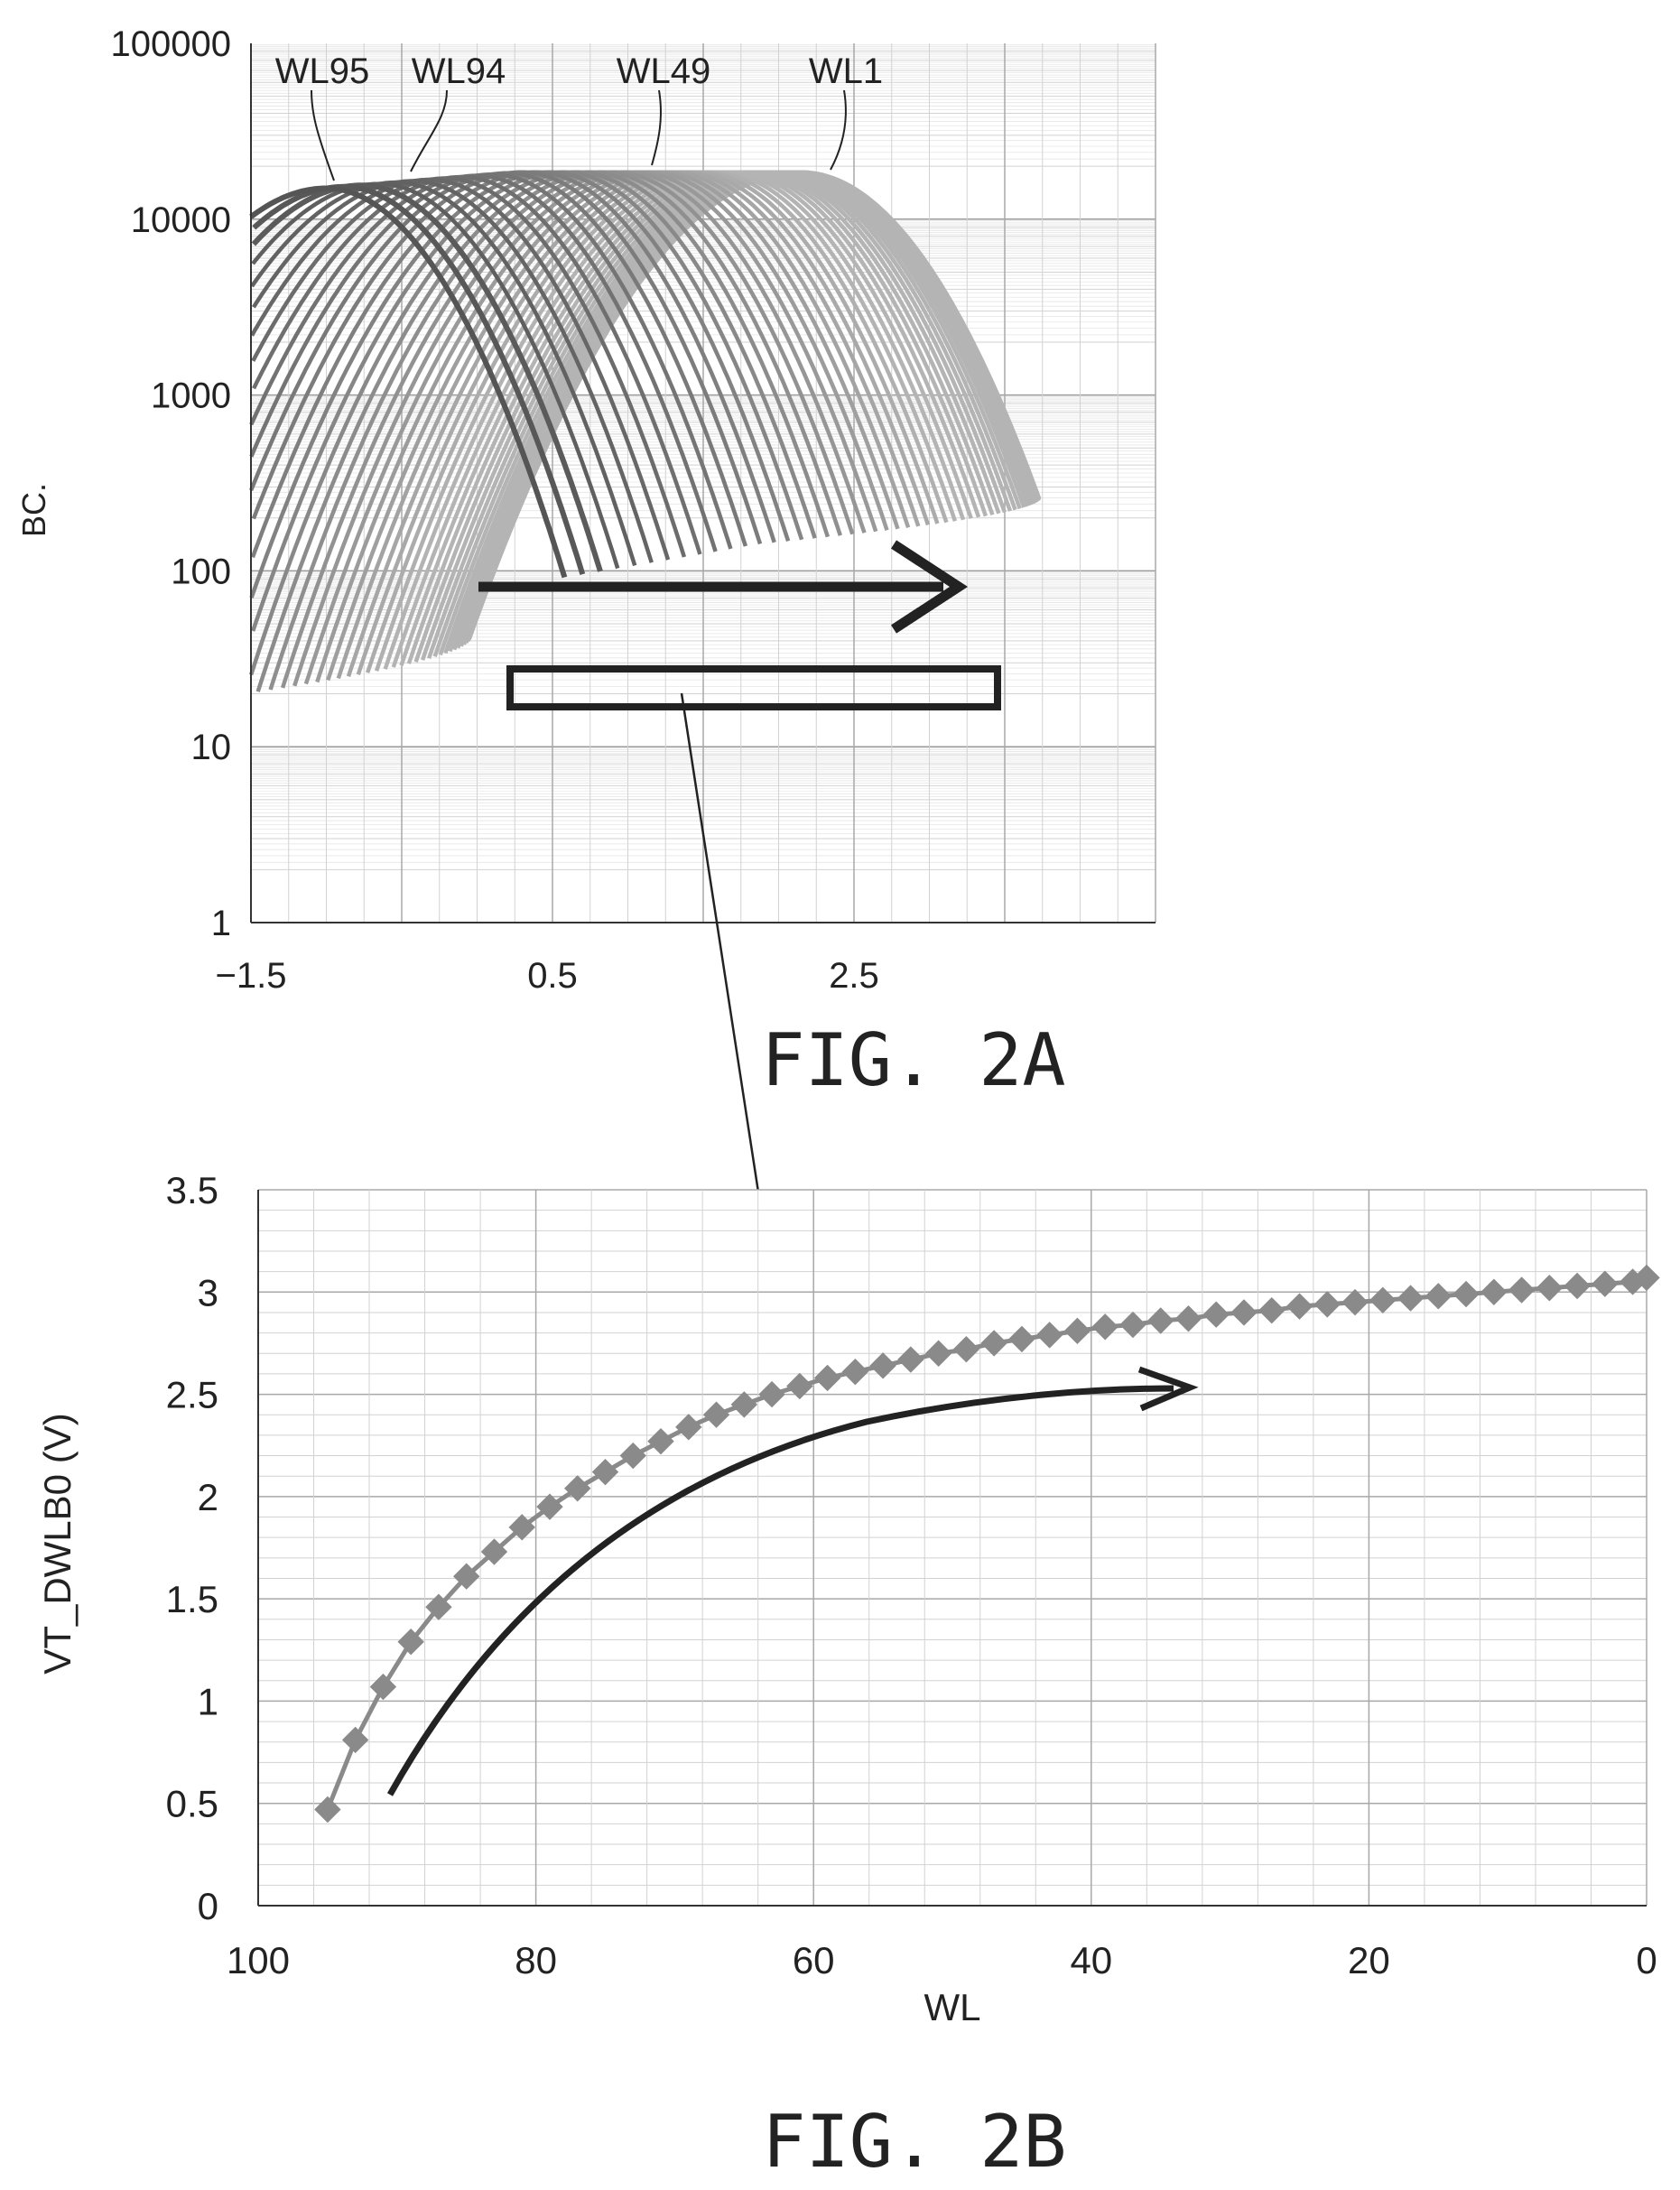 The width and height of the screenshot is (1680, 2190). I want to click on x-axis-label-2b: WL, so click(952, 2007).